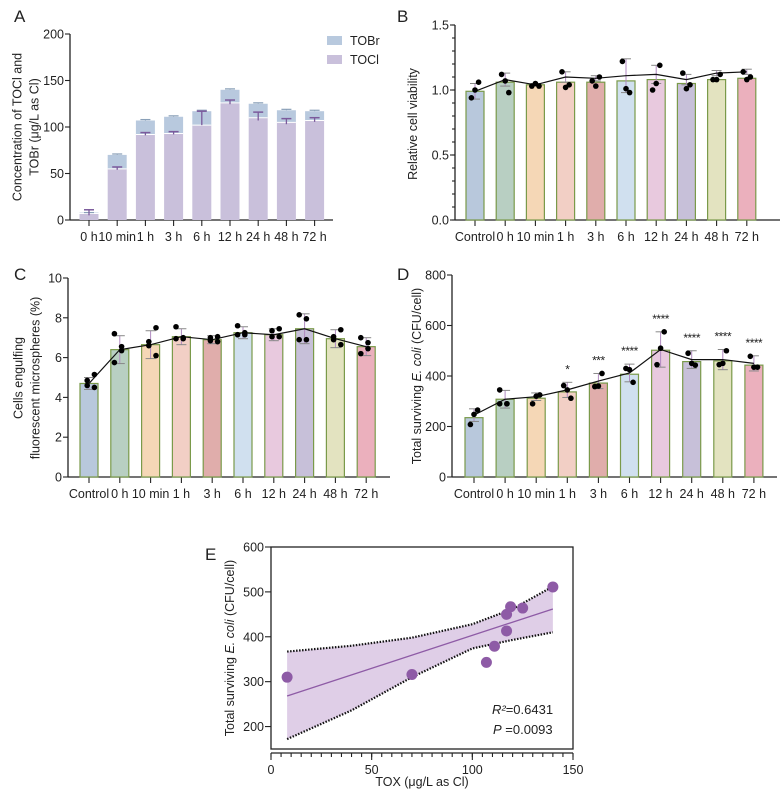 This screenshot has width=781, height=791. Describe the element at coordinates (201, 237) in the screenshot. I see `x-tick-label: 6 h` at that location.